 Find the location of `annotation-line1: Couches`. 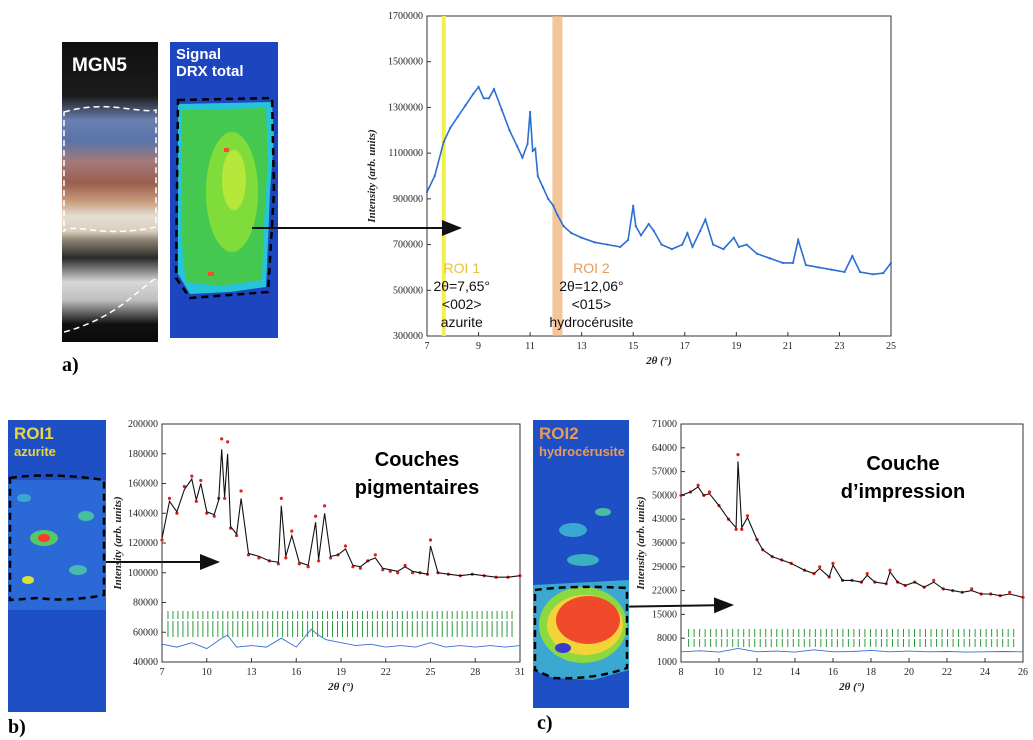

annotation-line1: Couches is located at coordinates (417, 460).